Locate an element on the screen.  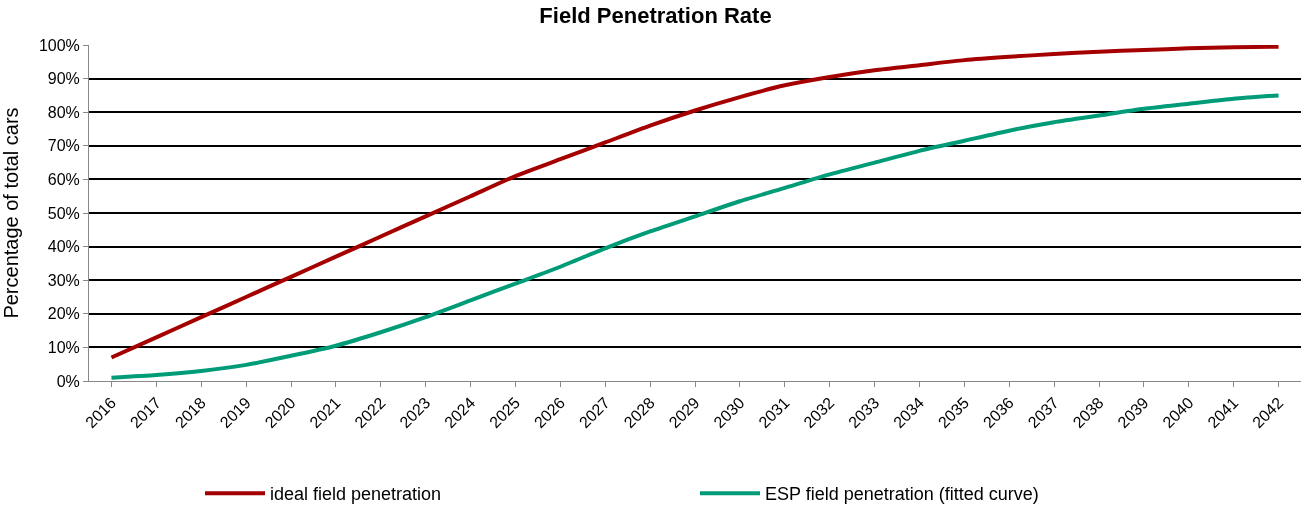
y-tick-label: 30% is located at coordinates (63, 280).